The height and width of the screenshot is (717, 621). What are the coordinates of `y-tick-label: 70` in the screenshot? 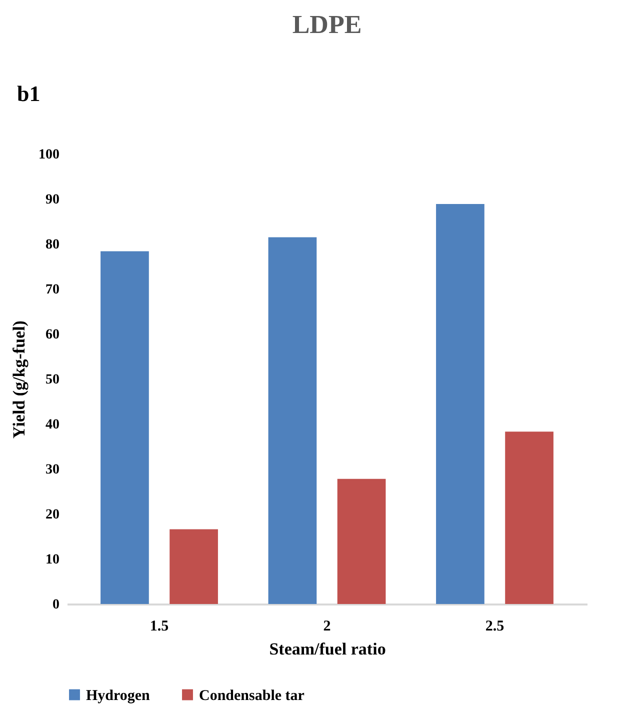 It's located at (53, 290).